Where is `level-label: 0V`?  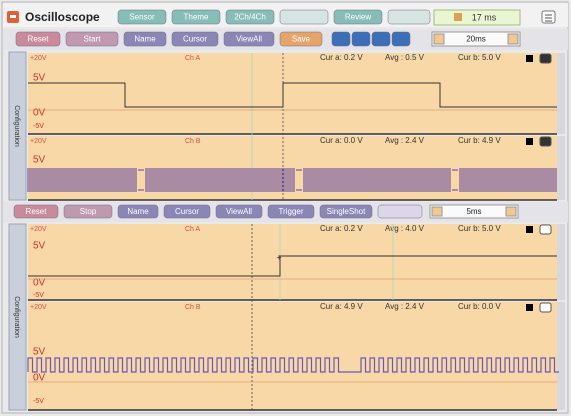
level-label: 0V is located at coordinates (39, 113).